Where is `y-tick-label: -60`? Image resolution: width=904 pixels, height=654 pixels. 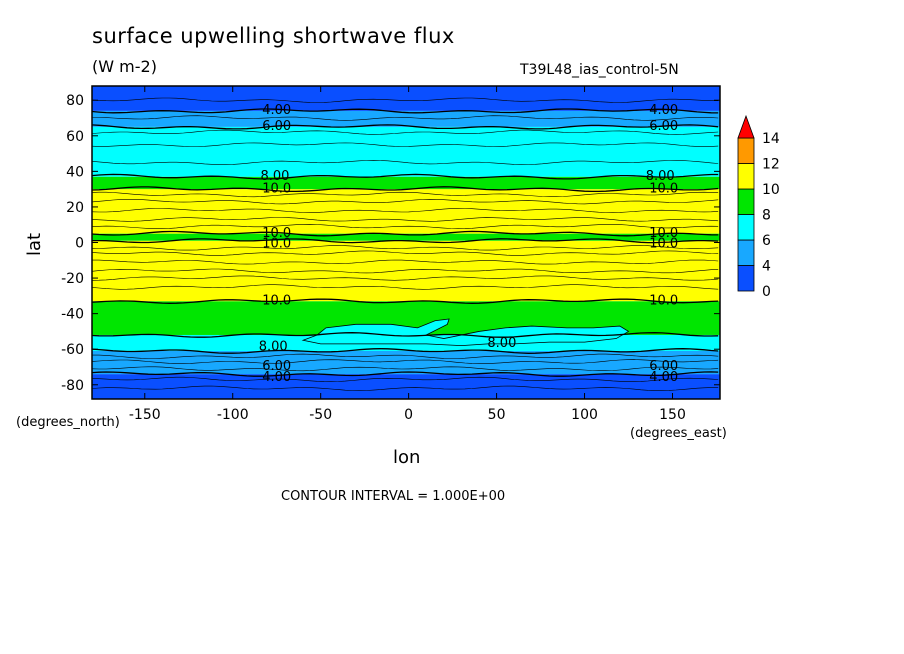 y-tick-label: -60 is located at coordinates (72, 350).